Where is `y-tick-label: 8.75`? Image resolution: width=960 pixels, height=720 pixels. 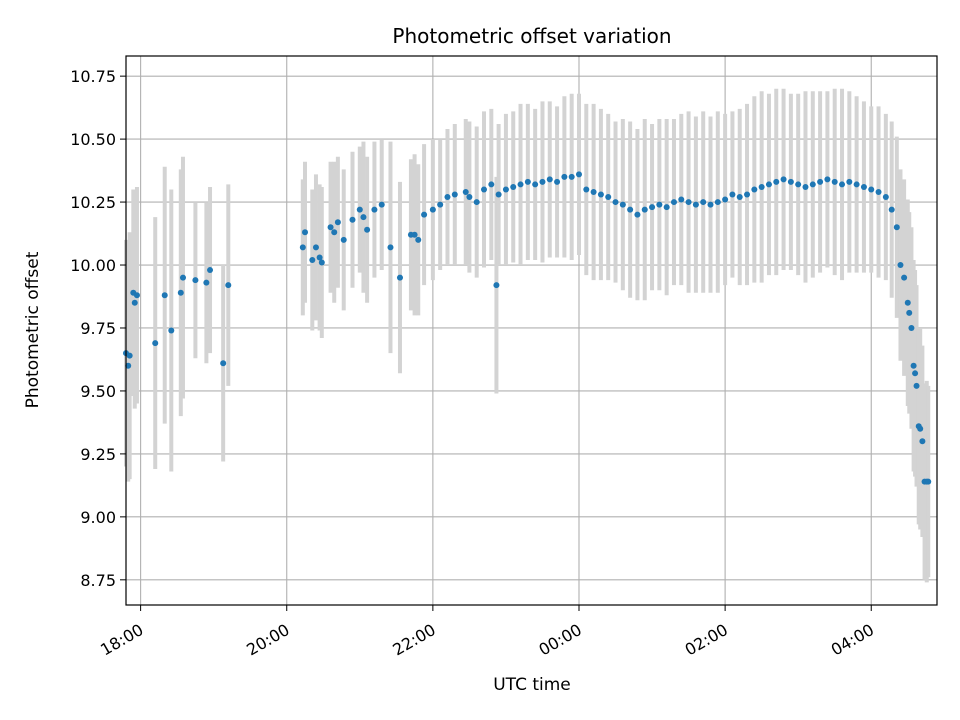
y-tick-label: 8.75 is located at coordinates (98, 580).